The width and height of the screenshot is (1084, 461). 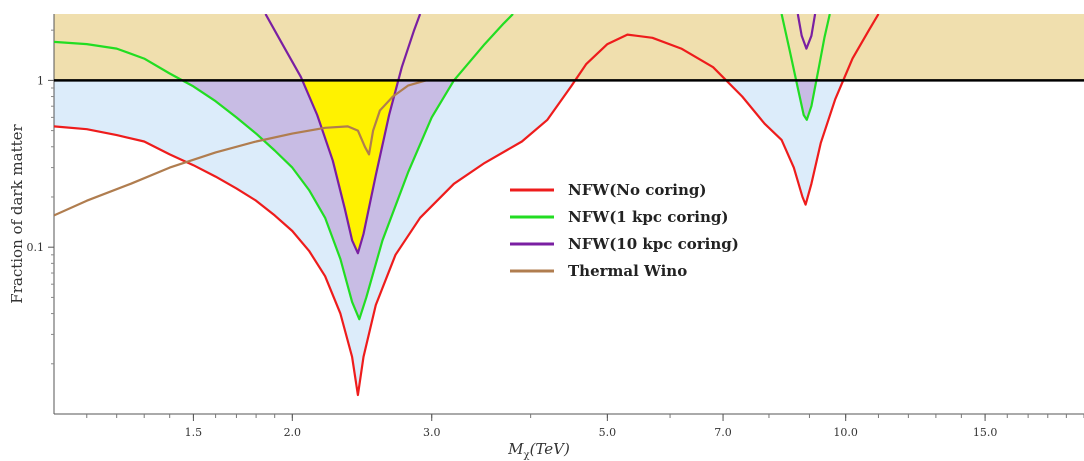 What do you see at coordinates (194, 432) in the screenshot?
I see `x-tick-label-0: 1.5` at bounding box center [194, 432].